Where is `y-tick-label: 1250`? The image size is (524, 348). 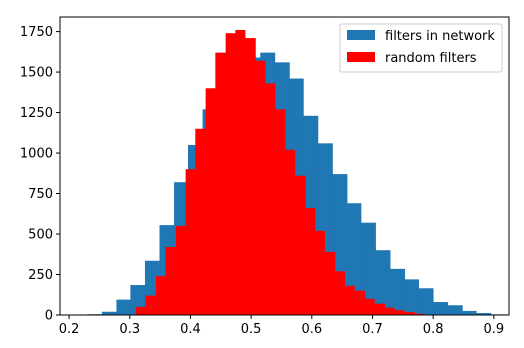
y-tick-label: 1250 is located at coordinates (36, 113).